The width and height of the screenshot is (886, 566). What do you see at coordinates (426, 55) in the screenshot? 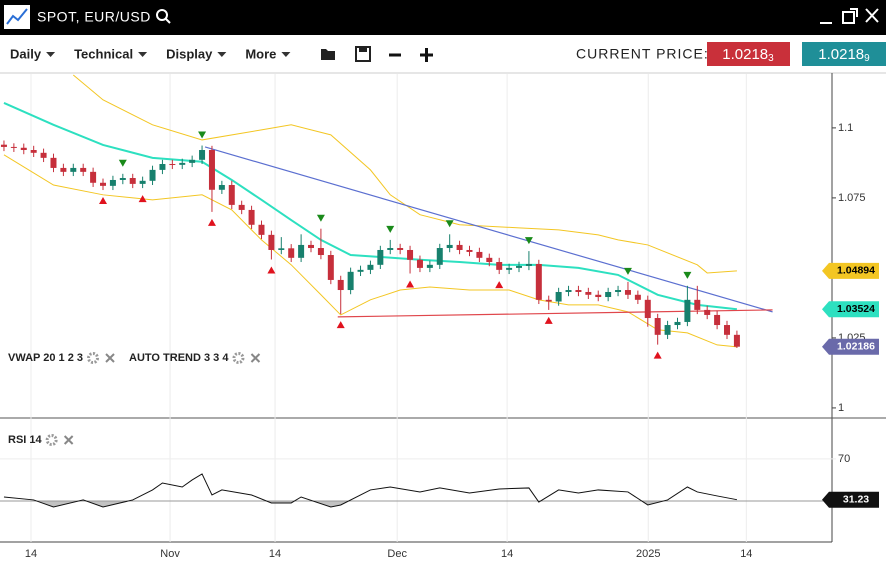
I see `zoom-in-button` at bounding box center [426, 55].